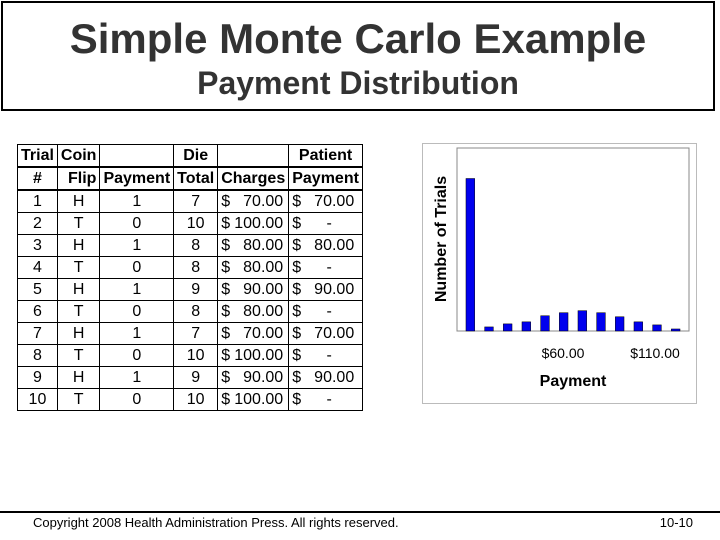 The height and width of the screenshot is (540, 720). I want to click on table-row: 2 T 0 10 $100.00 $ -, so click(190, 223).